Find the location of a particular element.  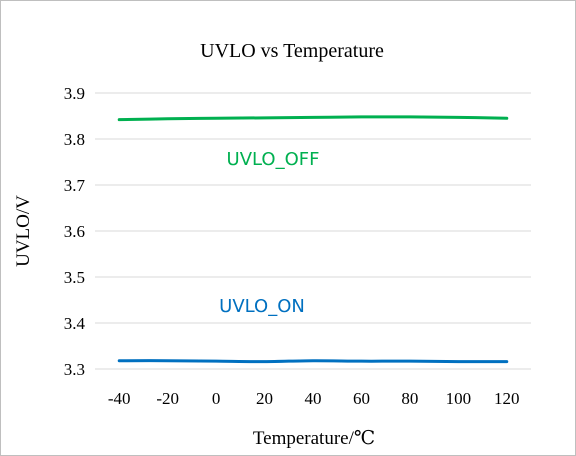

series-label-uvlo-off: UVLO_OFF is located at coordinates (273, 159).